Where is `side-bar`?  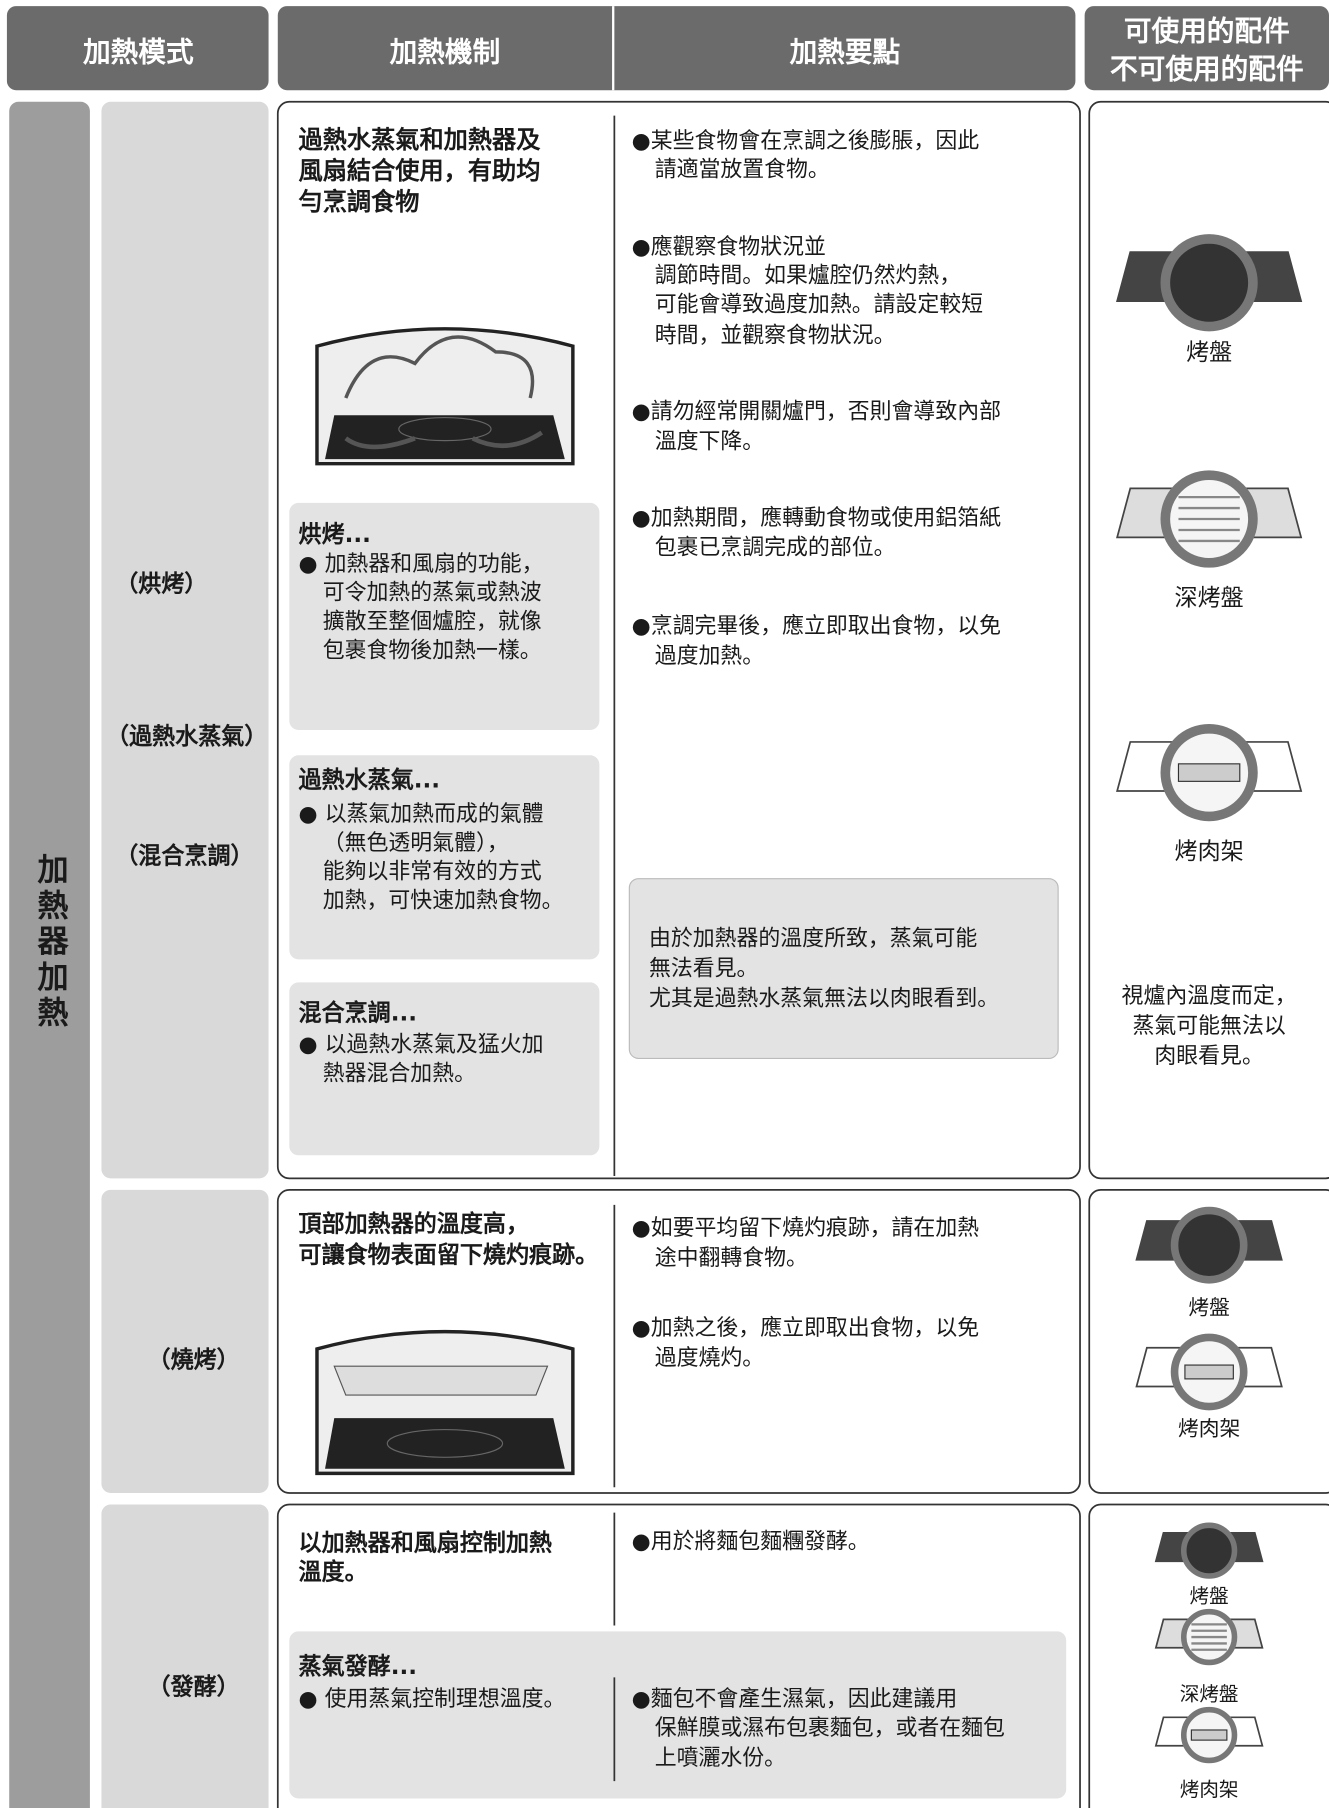 side-bar is located at coordinates (49, 954).